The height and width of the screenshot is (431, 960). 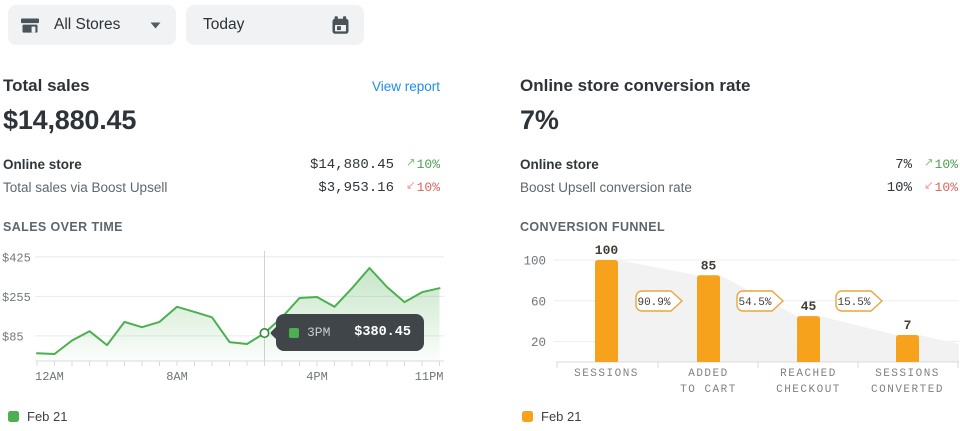 I want to click on calendar-icon, so click(x=340, y=25).